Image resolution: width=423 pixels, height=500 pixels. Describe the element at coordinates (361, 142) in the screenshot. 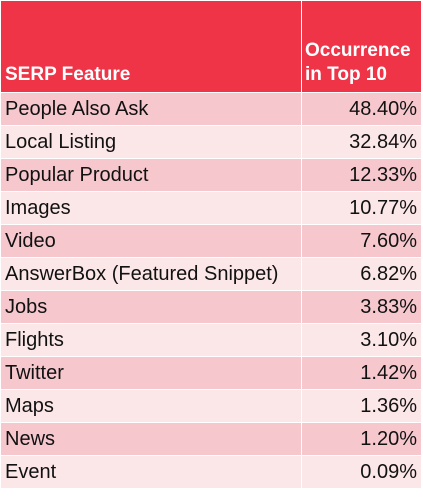

I see `occurrence-cell: 32.84%` at that location.